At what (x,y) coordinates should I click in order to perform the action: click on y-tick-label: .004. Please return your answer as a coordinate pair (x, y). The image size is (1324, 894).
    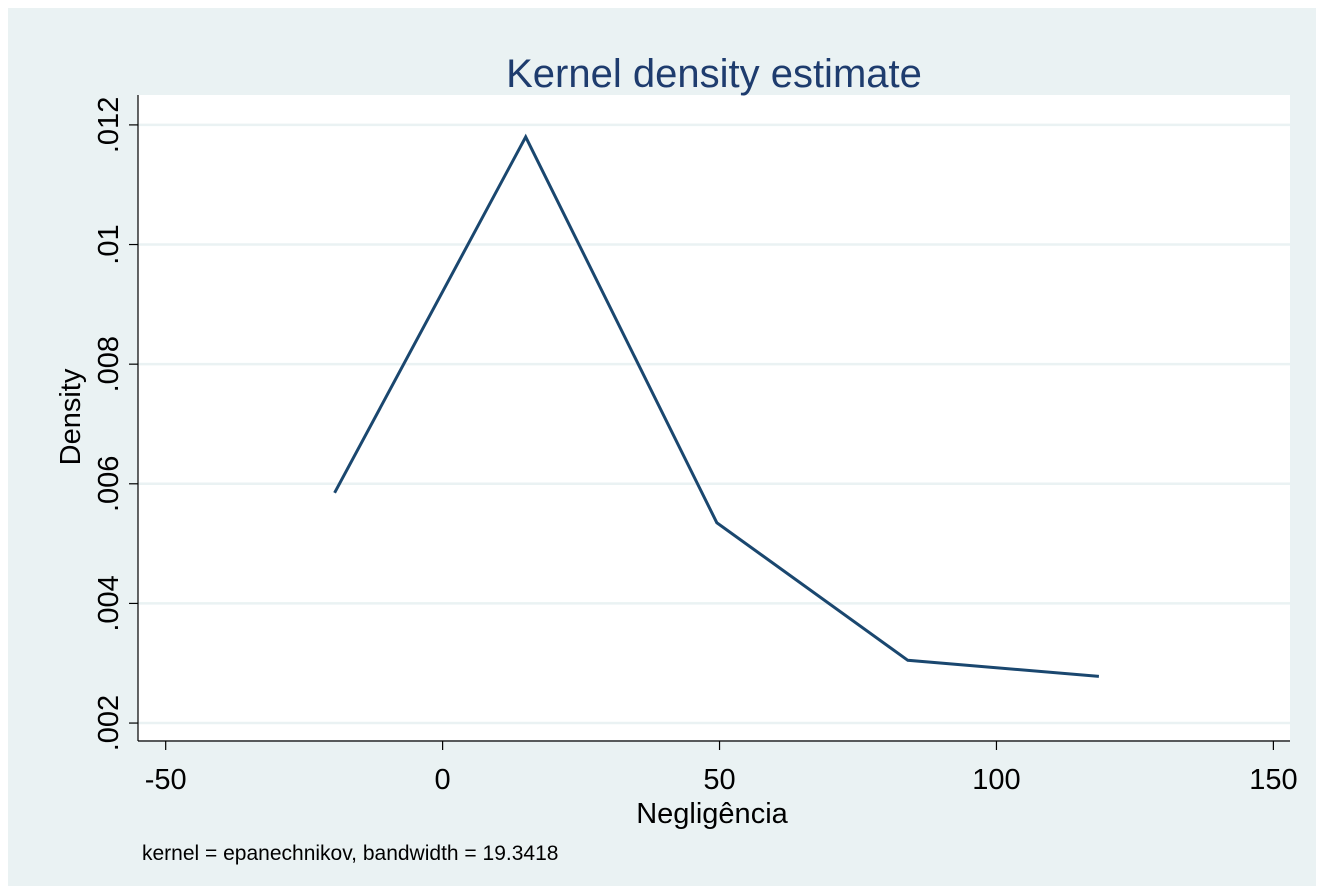
    Looking at the image, I should click on (109, 603).